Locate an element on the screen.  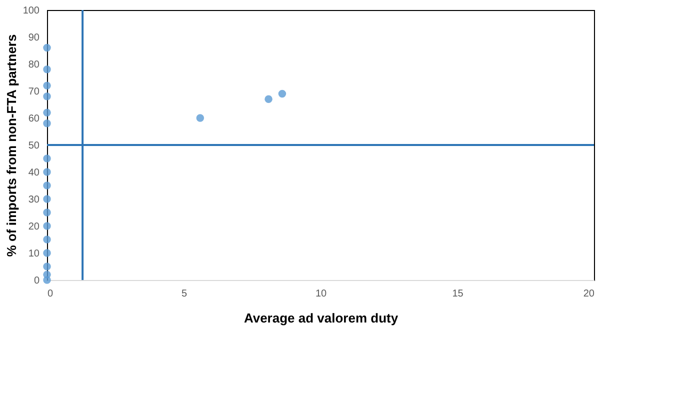
y-tick-label: 0 is located at coordinates (37, 281).